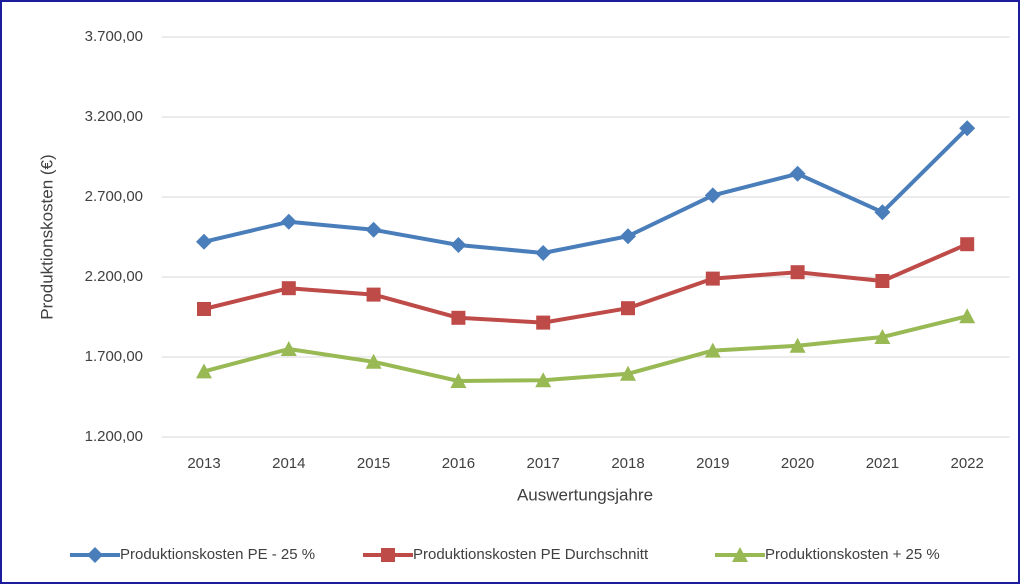 This screenshot has height=584, width=1020. Describe the element at coordinates (46, 236) in the screenshot. I see `y-axis-label: Produktionskosten (€)` at that location.